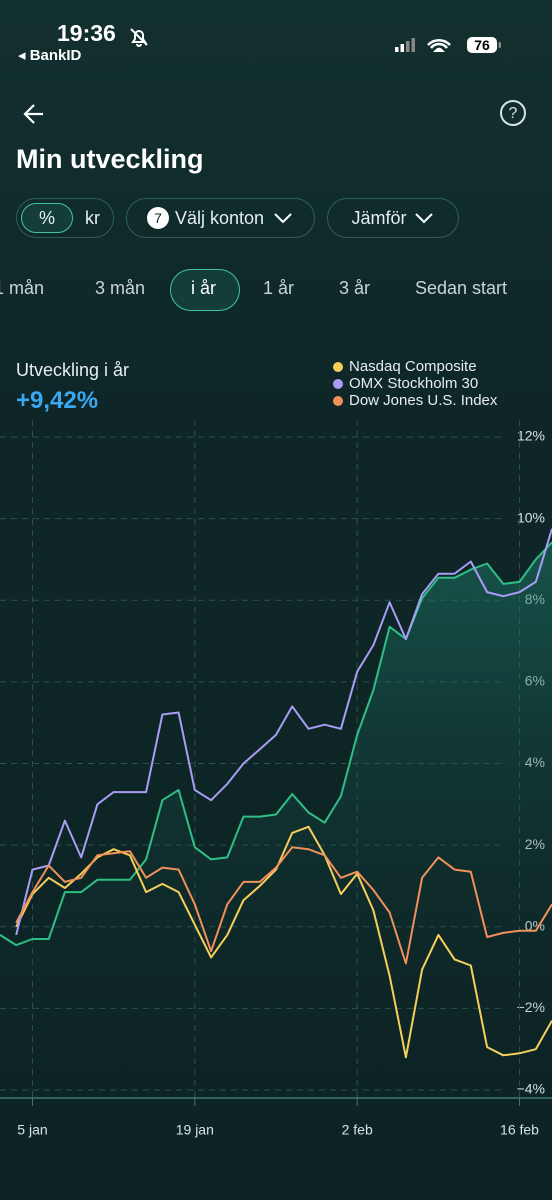  What do you see at coordinates (531, 517) in the screenshot?
I see `y-tick-label: 10%` at bounding box center [531, 517].